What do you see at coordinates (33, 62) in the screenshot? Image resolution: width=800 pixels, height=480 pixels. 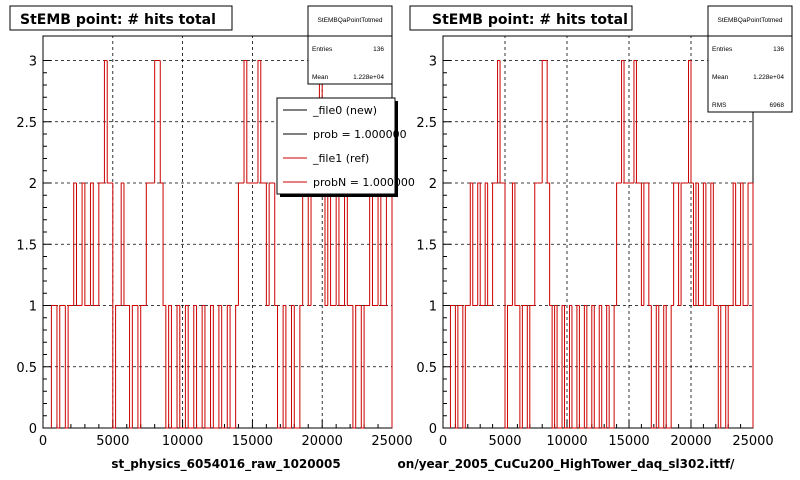 I see `y-tick-label: 3` at bounding box center [33, 62].